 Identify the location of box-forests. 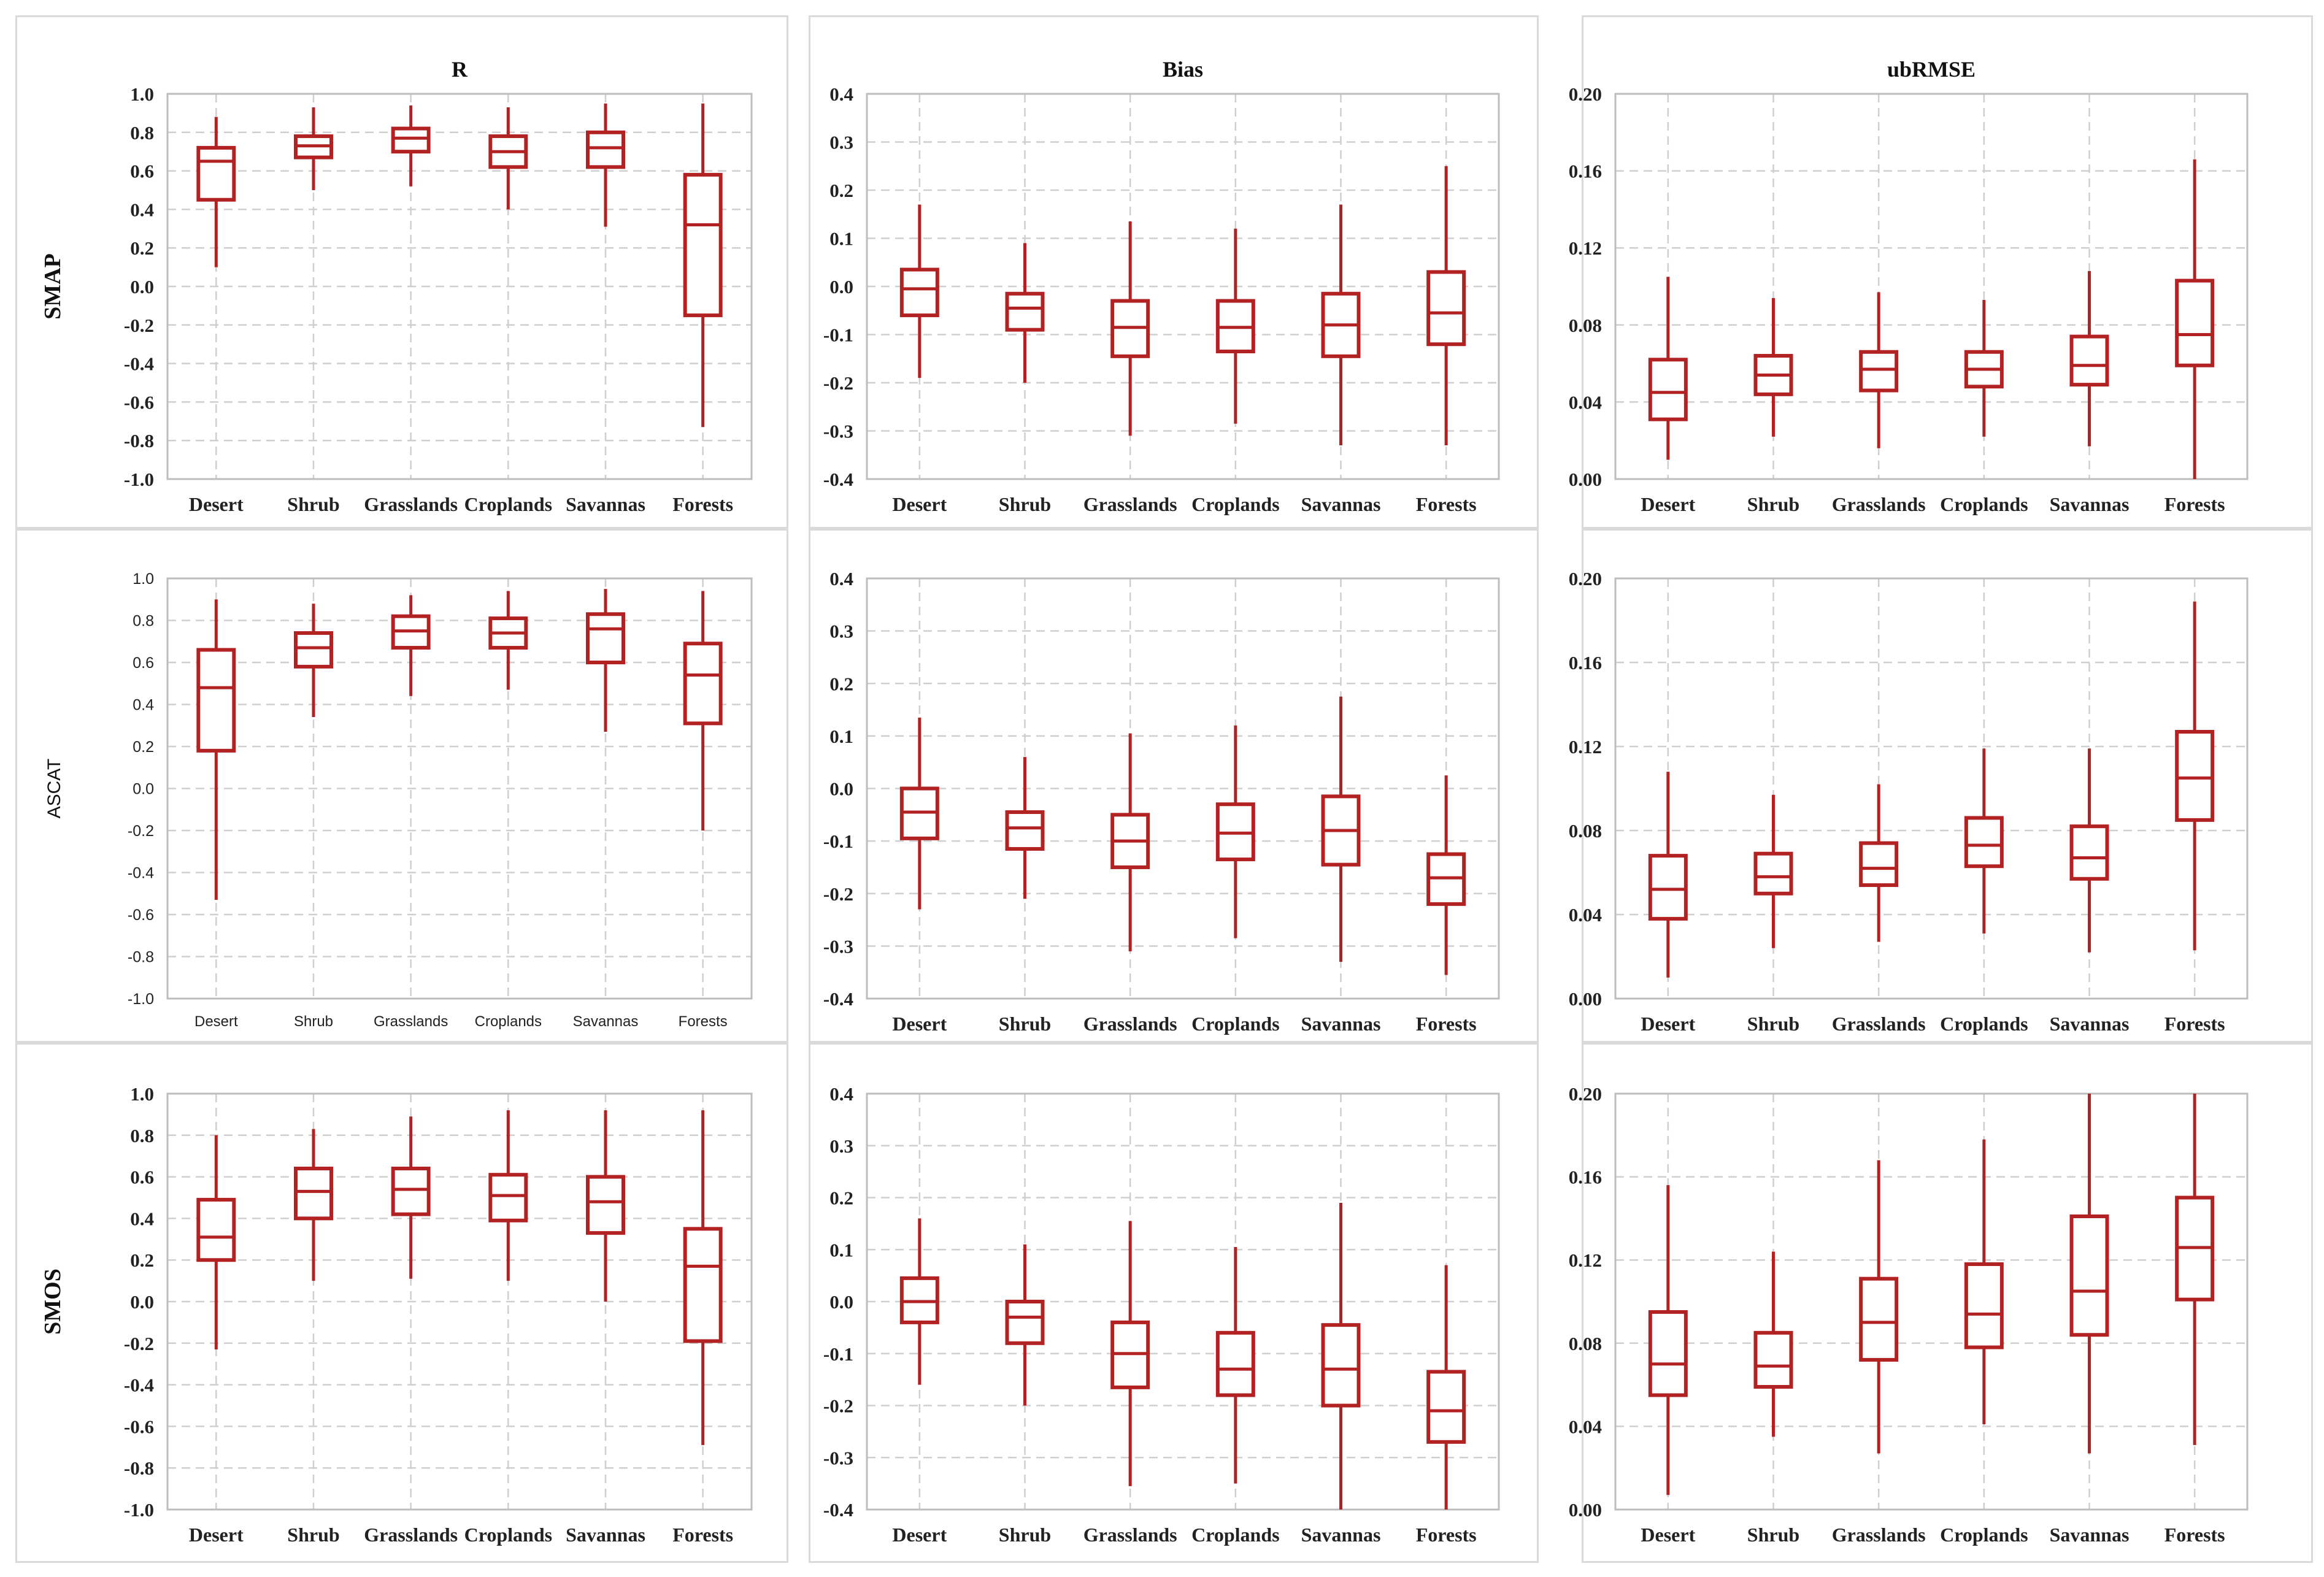
(703, 1278).